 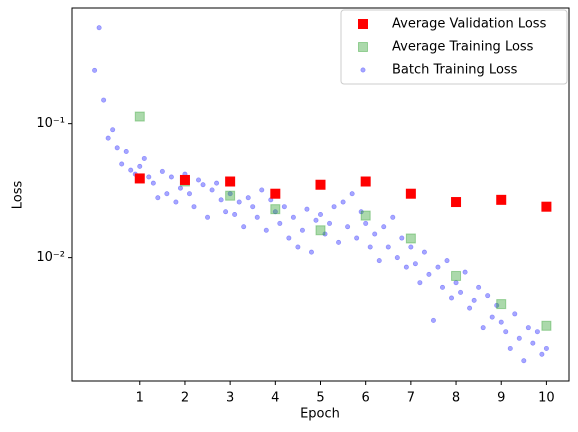 What do you see at coordinates (469, 24) in the screenshot?
I see `legend-label: Average Validation Loss` at bounding box center [469, 24].